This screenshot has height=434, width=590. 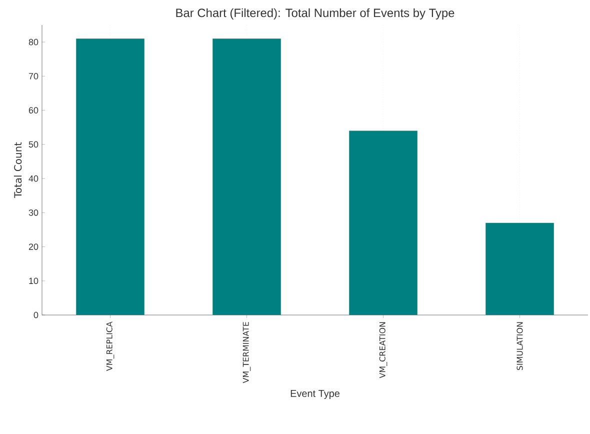 What do you see at coordinates (33, 178) in the screenshot?
I see `y-tick-label: 40` at bounding box center [33, 178].